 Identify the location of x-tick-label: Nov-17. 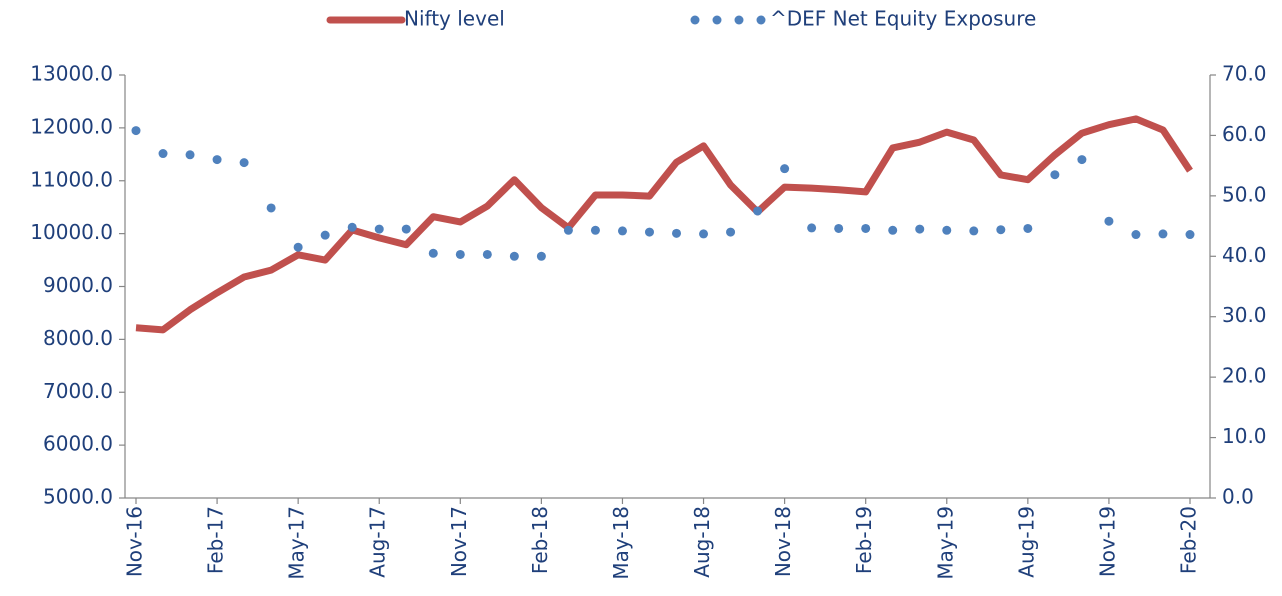
(459, 541).